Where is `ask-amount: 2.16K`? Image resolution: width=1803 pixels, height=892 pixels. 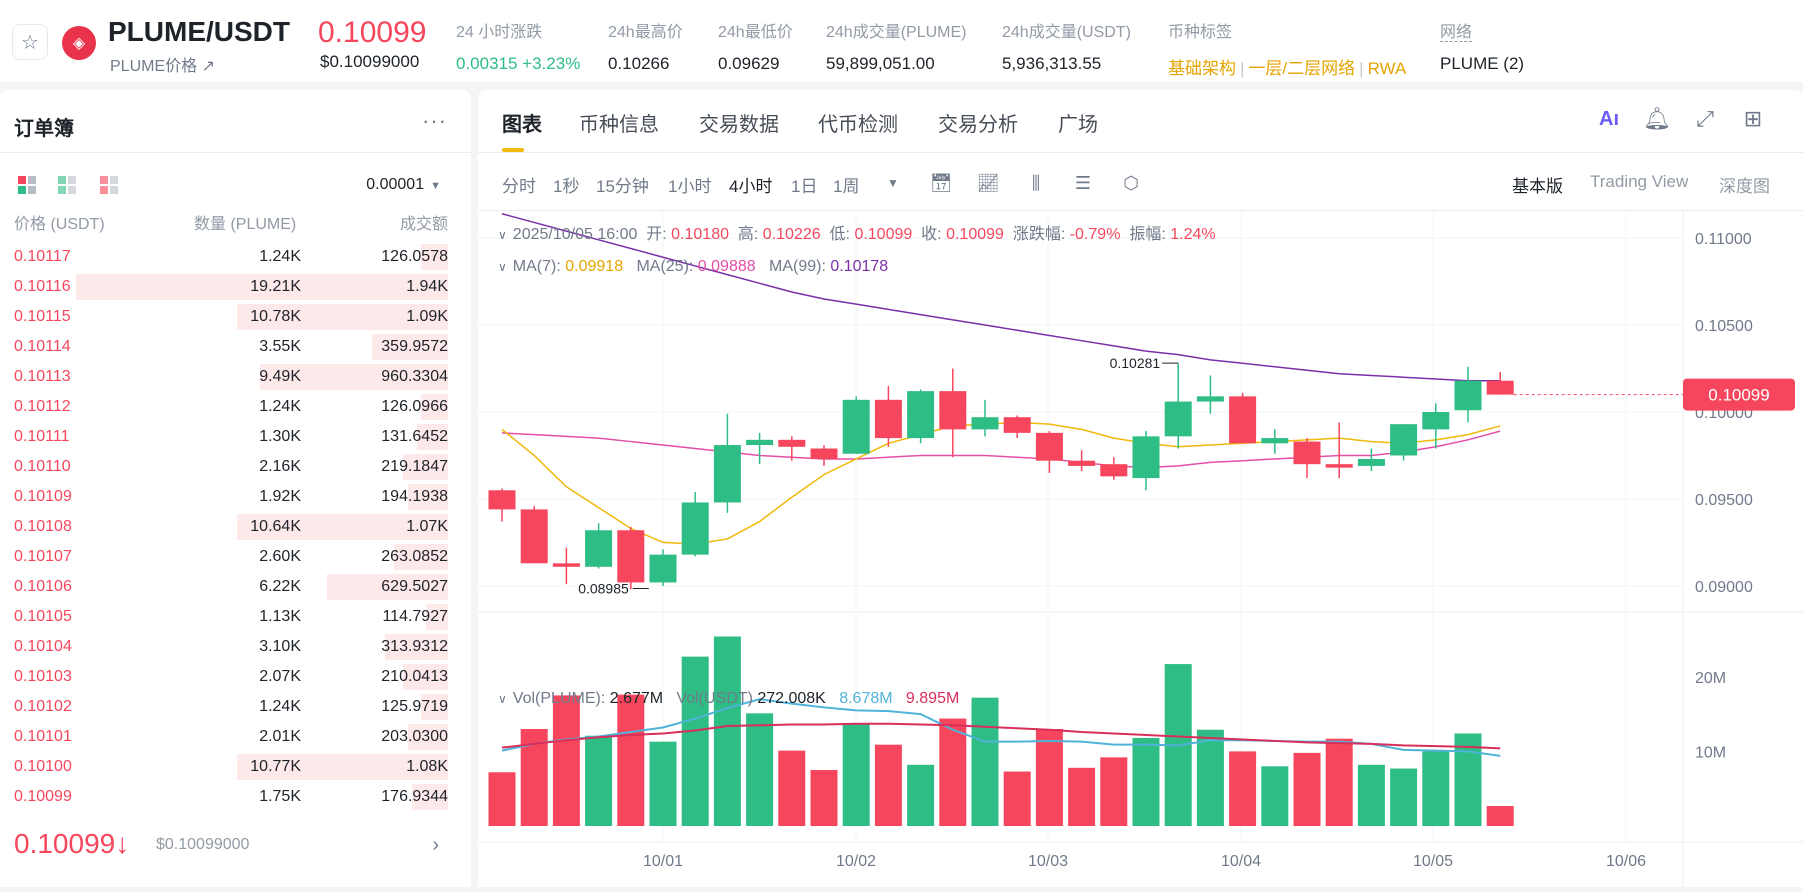 ask-amount: 2.16K is located at coordinates (280, 466).